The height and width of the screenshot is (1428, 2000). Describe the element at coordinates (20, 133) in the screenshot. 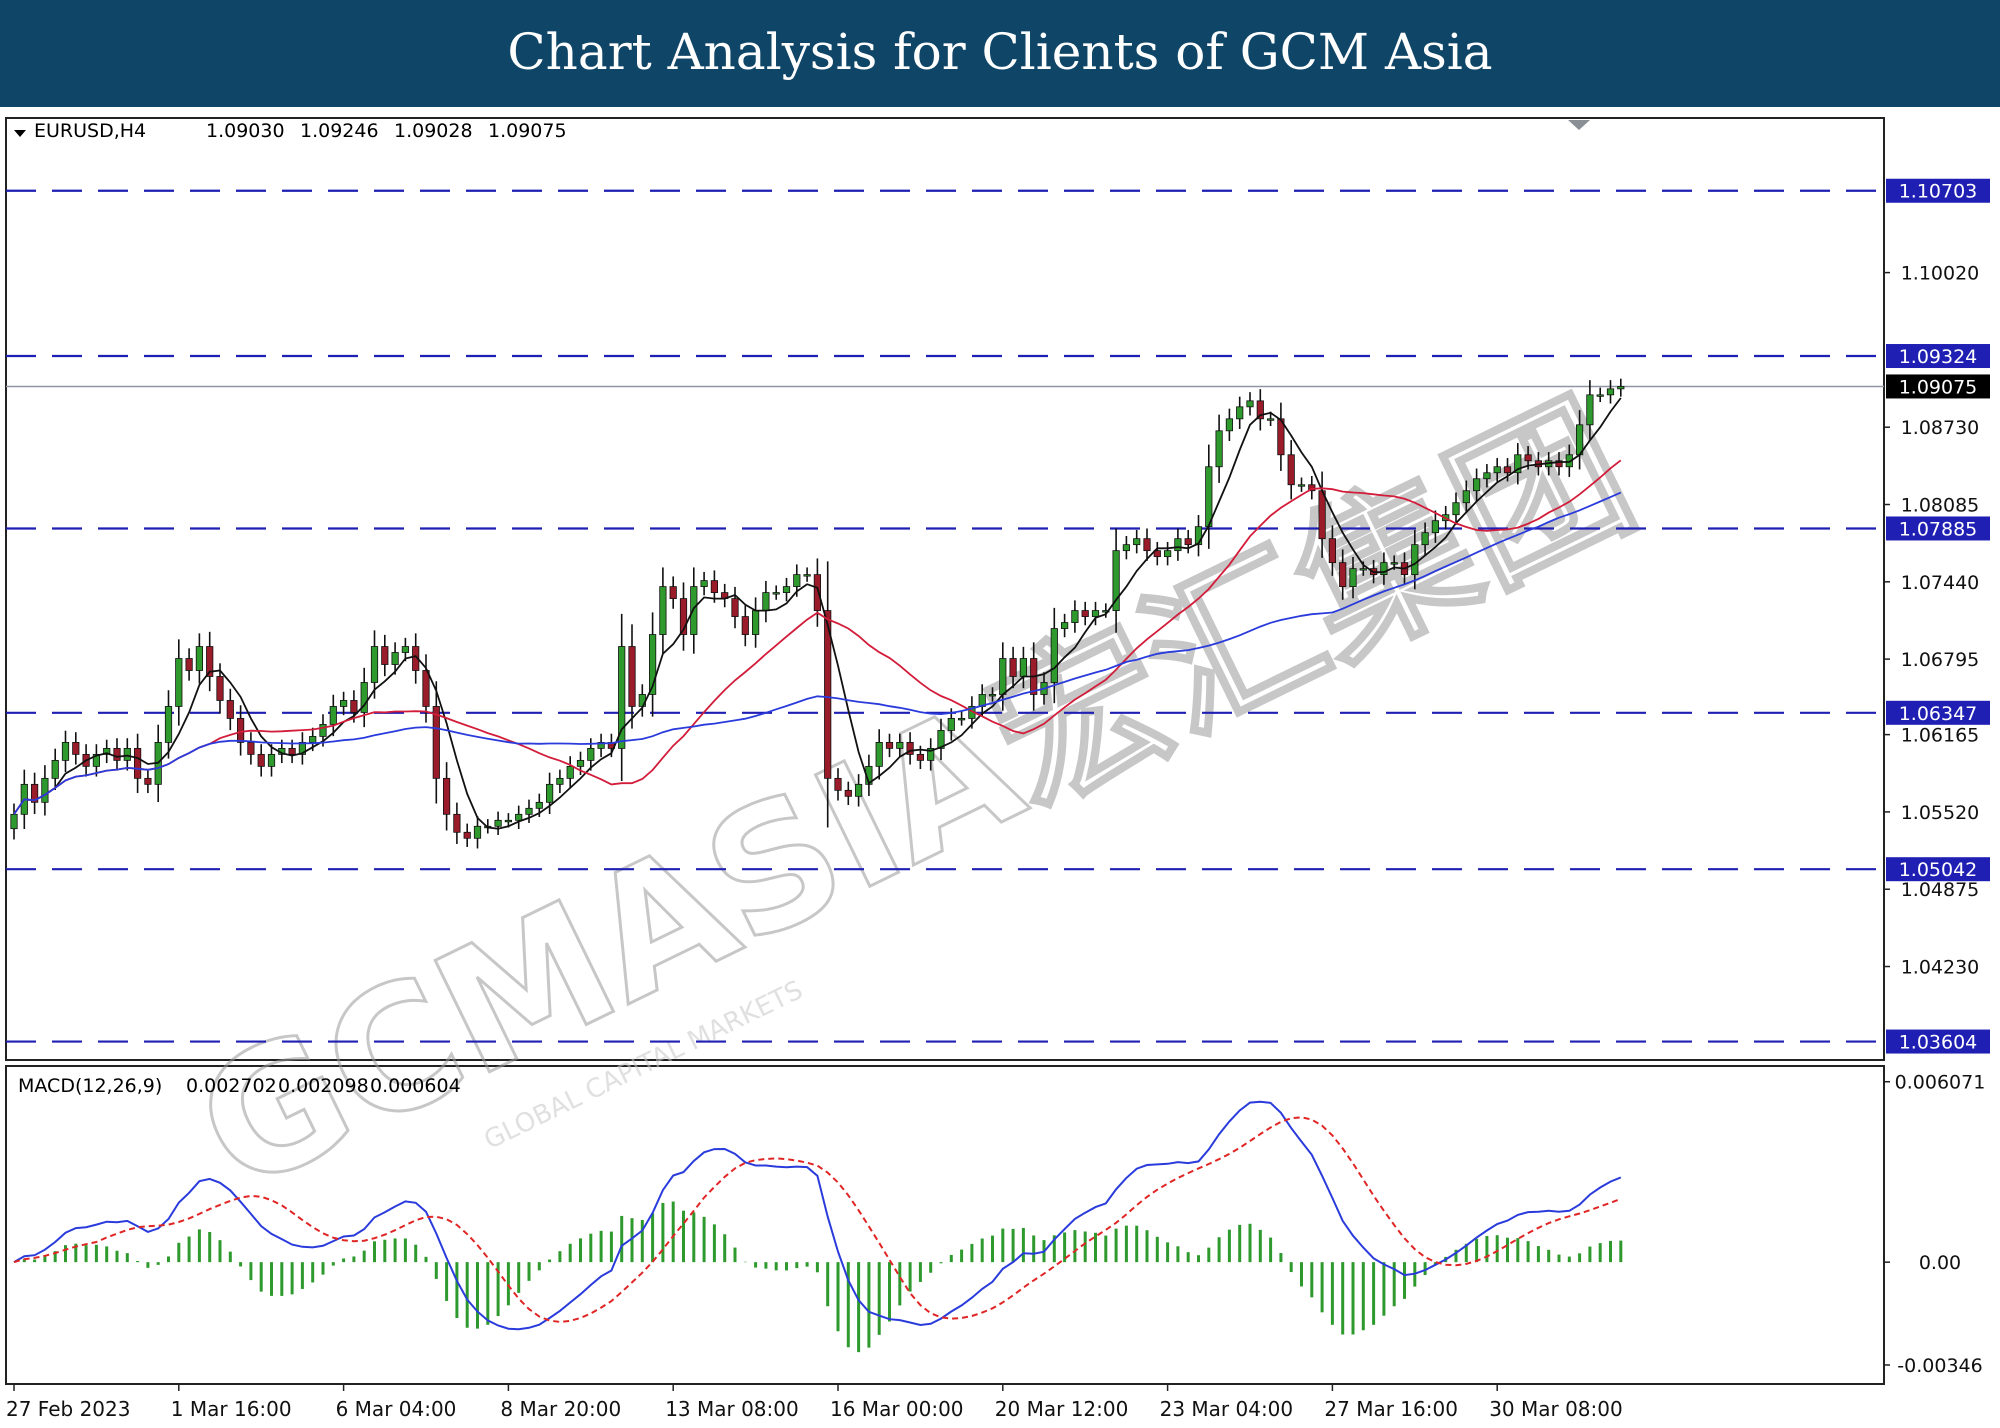

I see `chart-menu-triangle-icon` at that location.